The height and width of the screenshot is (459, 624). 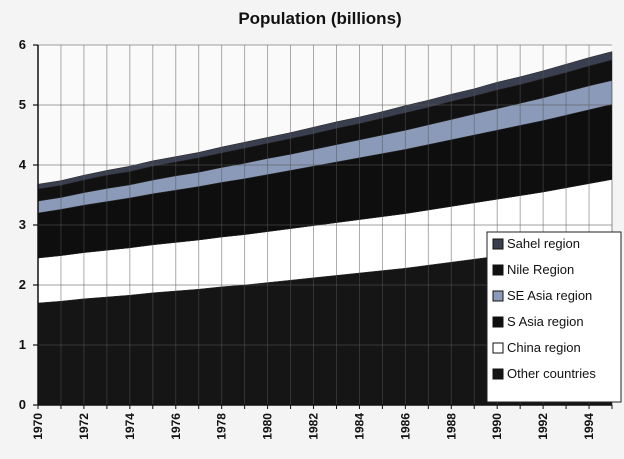 What do you see at coordinates (268, 426) in the screenshot?
I see `x-tick-label: 1980` at bounding box center [268, 426].